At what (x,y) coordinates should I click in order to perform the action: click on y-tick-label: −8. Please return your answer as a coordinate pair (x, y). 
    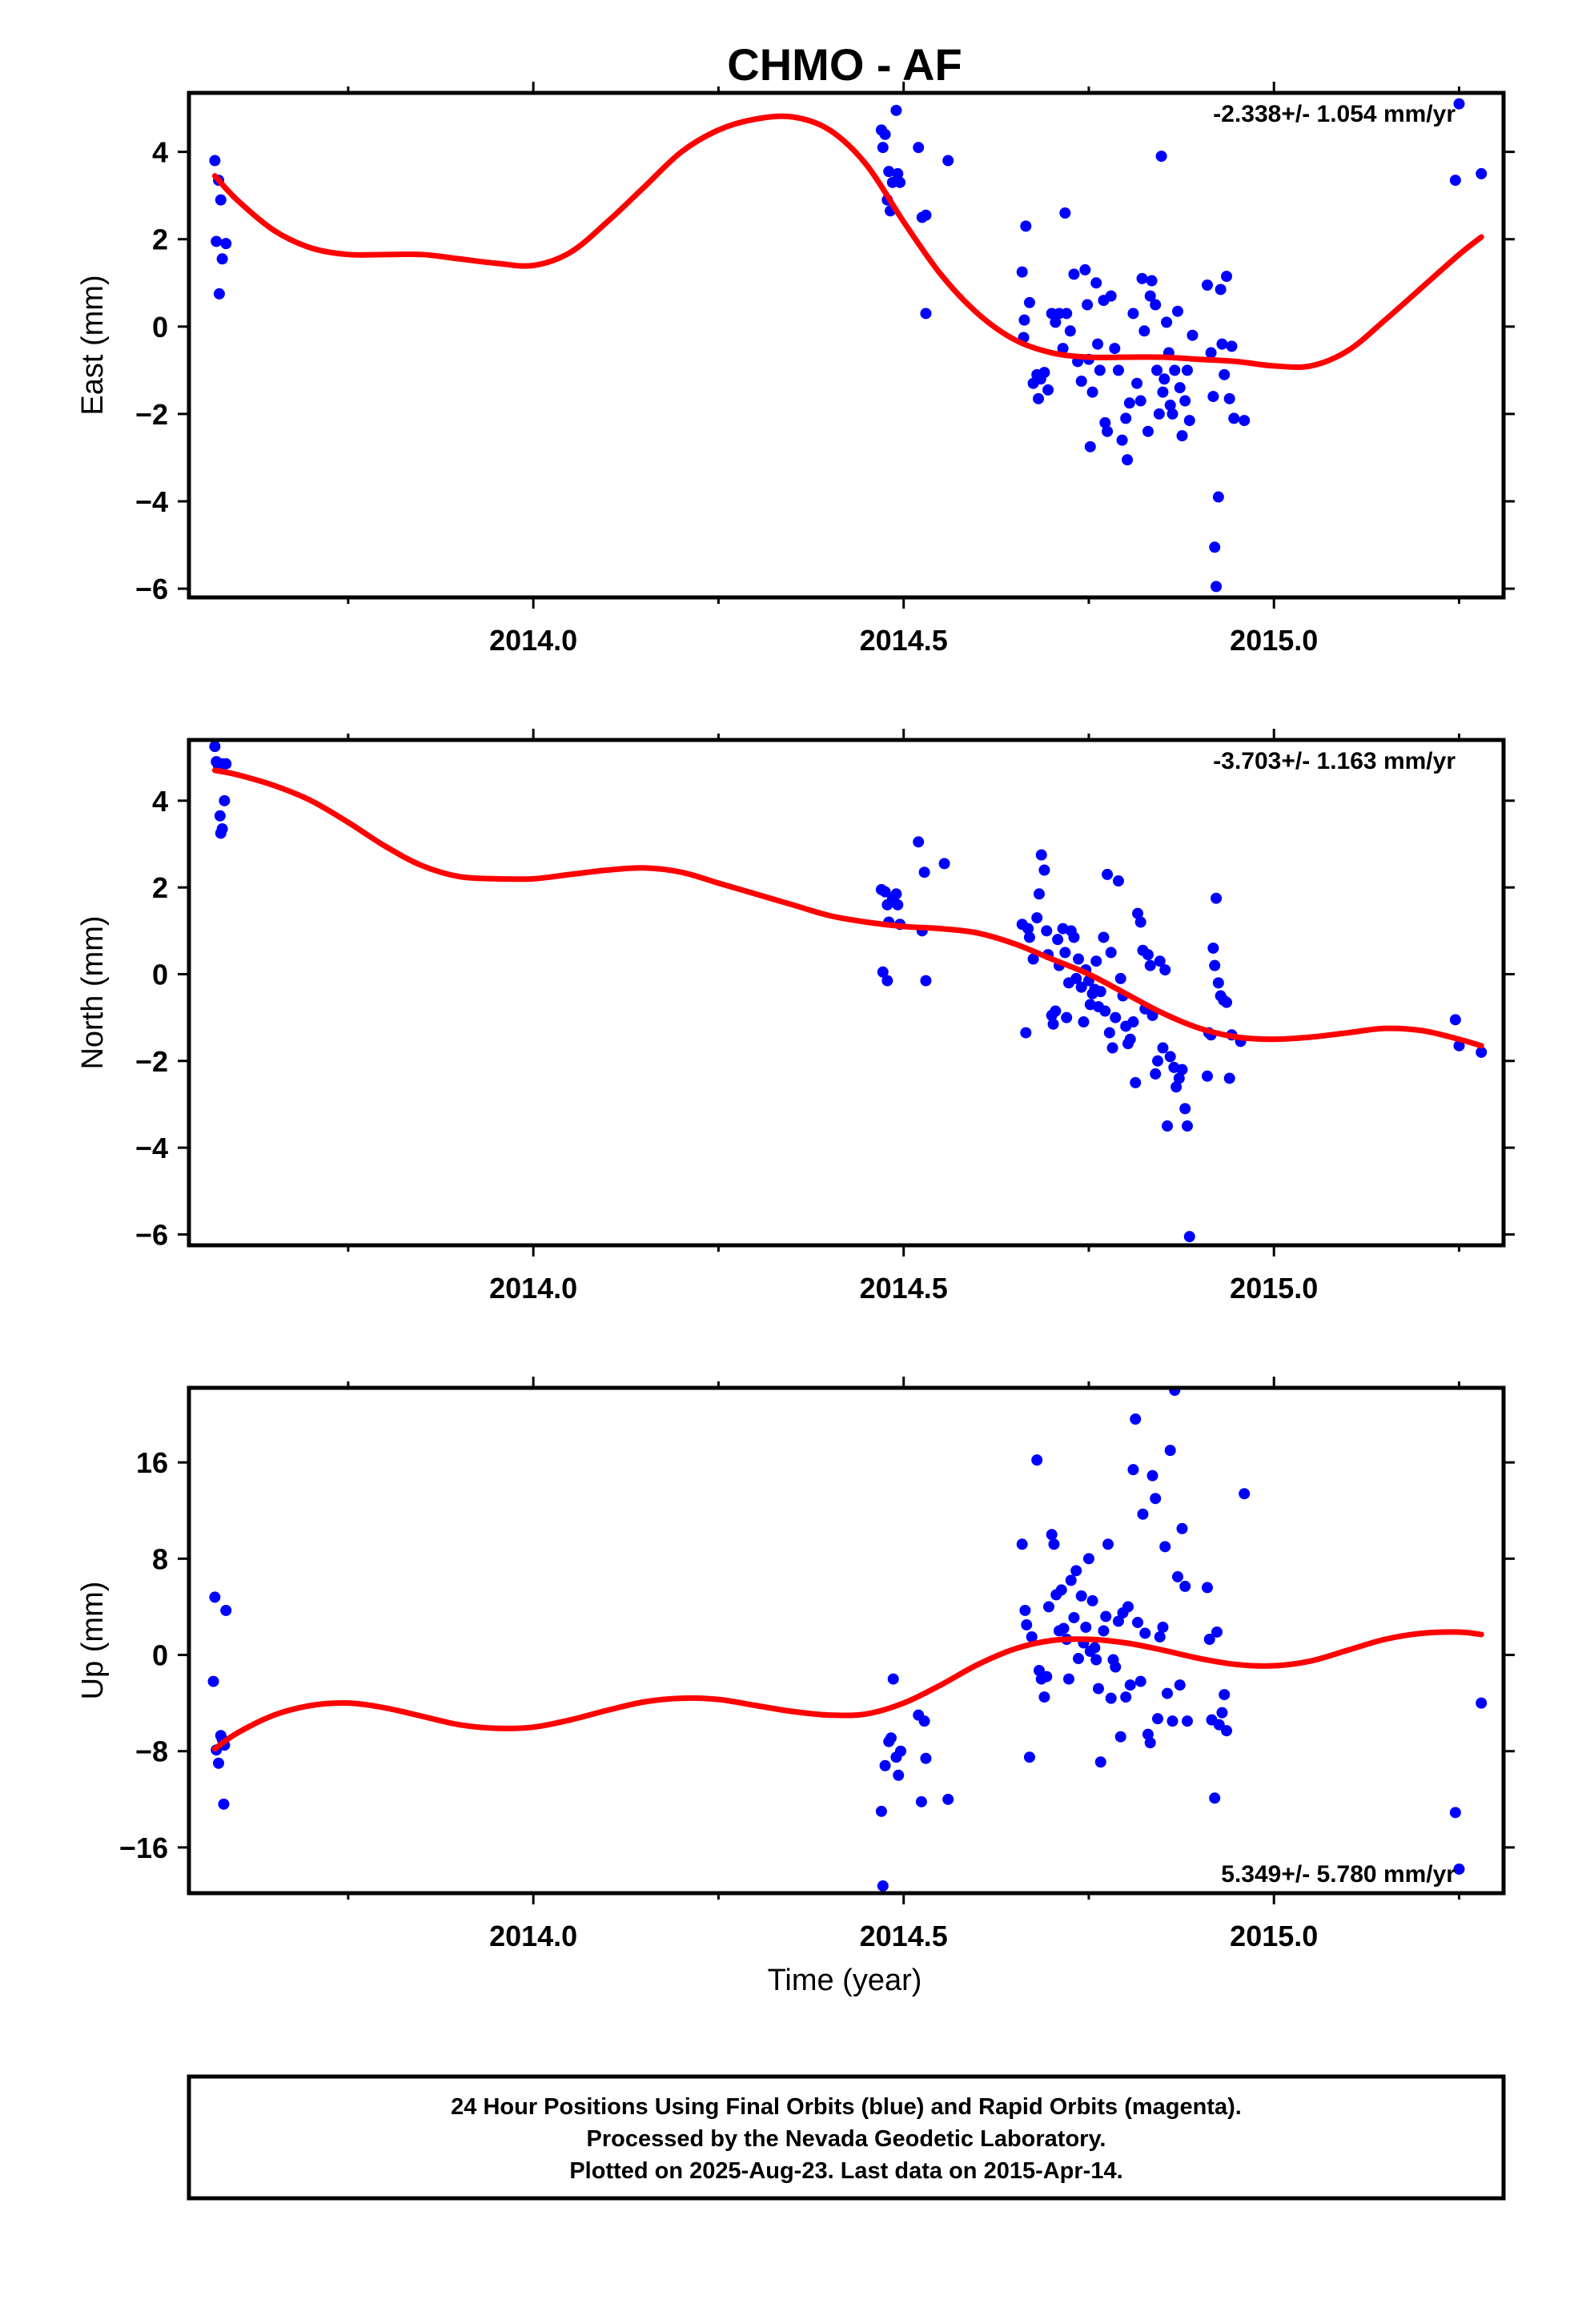
    Looking at the image, I should click on (151, 1752).